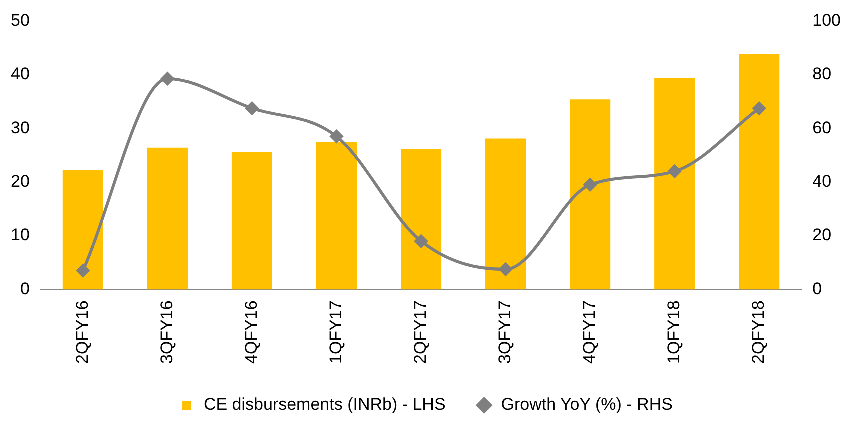 This screenshot has width=856, height=432. What do you see at coordinates (827, 20) in the screenshot?
I see `y2-tick-label: 100` at bounding box center [827, 20].